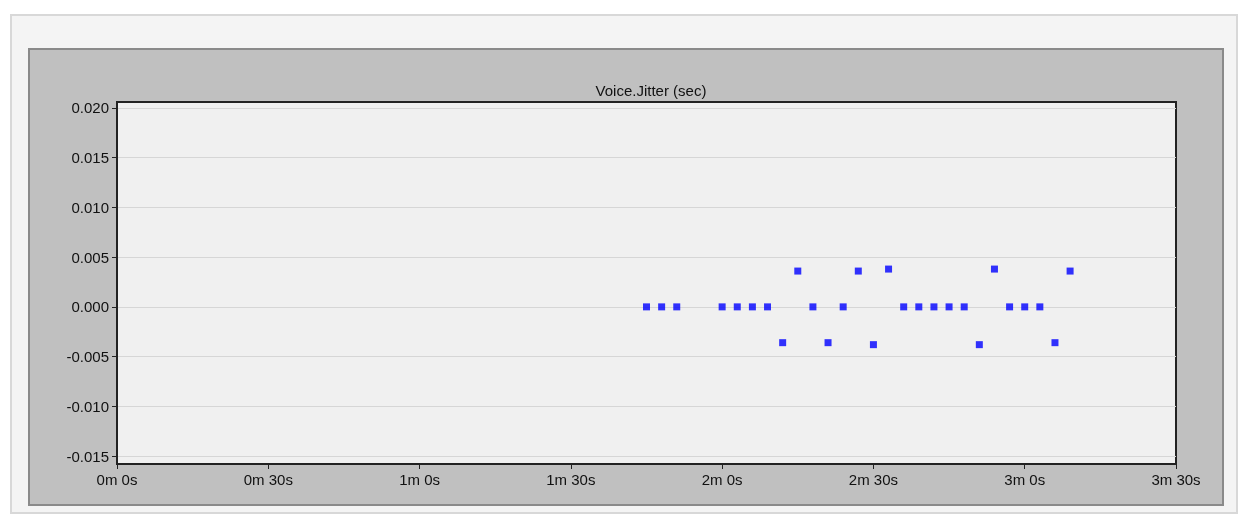  I want to click on x-tick-label: 2m 30s, so click(873, 479).